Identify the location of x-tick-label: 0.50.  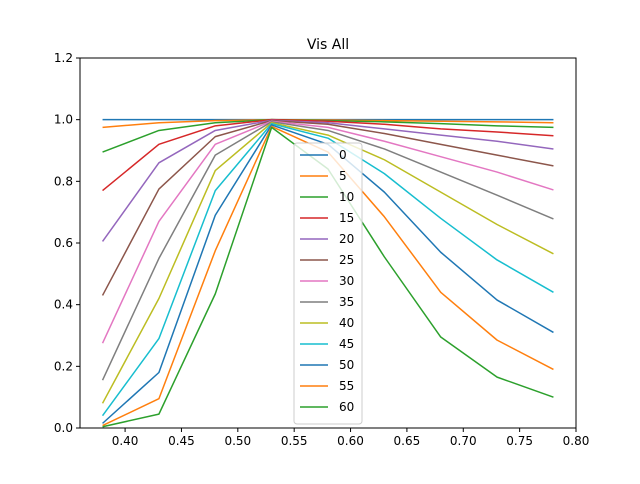
(237, 441).